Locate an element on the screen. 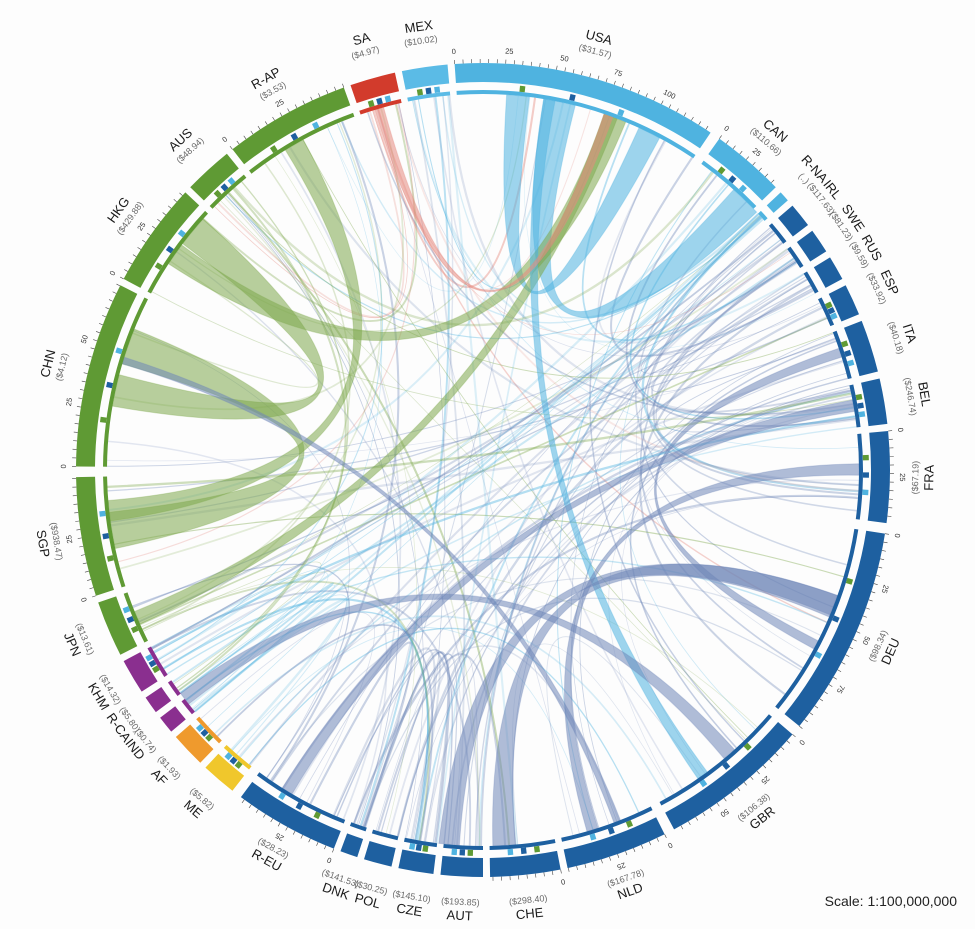 Image resolution: width=975 pixels, height=929 pixels. region-arc-me is located at coordinates (225, 772).